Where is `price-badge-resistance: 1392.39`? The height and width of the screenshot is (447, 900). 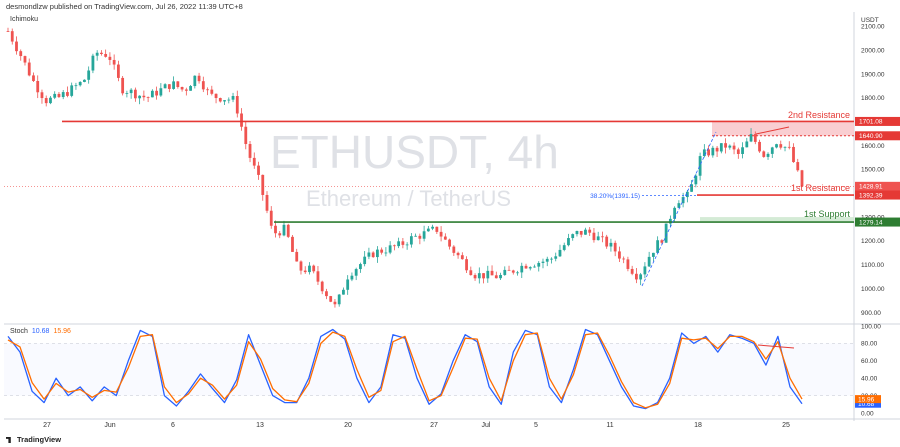 price-badge-resistance: 1392.39 is located at coordinates (877, 195).